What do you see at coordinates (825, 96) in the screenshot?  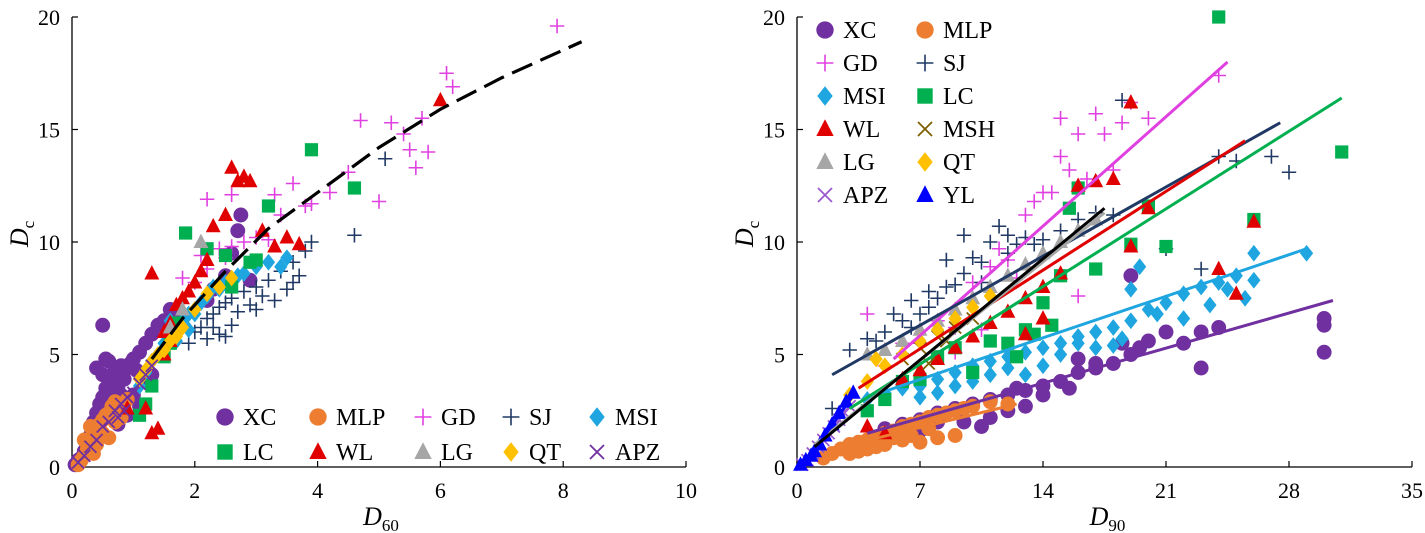 I see `right-legend-marker-msi` at bounding box center [825, 96].